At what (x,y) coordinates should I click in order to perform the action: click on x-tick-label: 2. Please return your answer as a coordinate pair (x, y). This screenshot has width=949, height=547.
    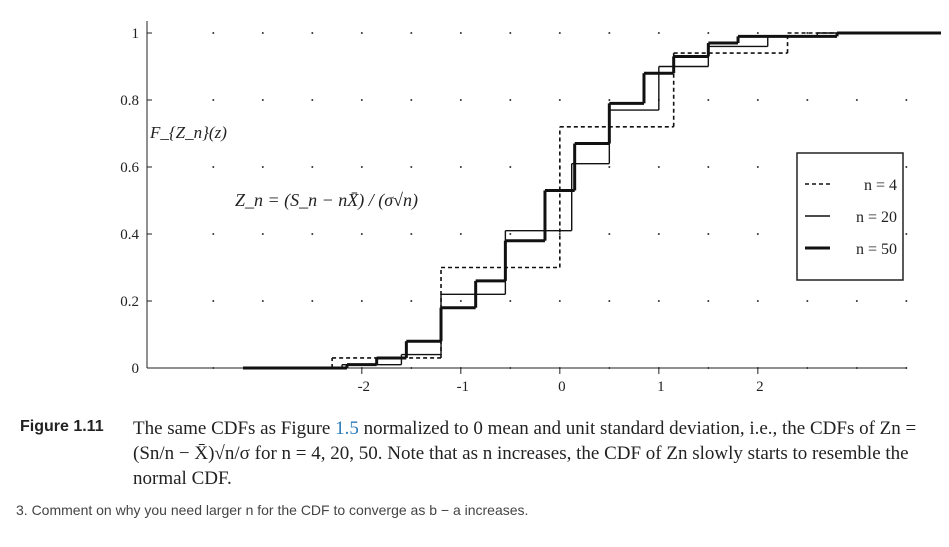
    Looking at the image, I should click on (760, 387).